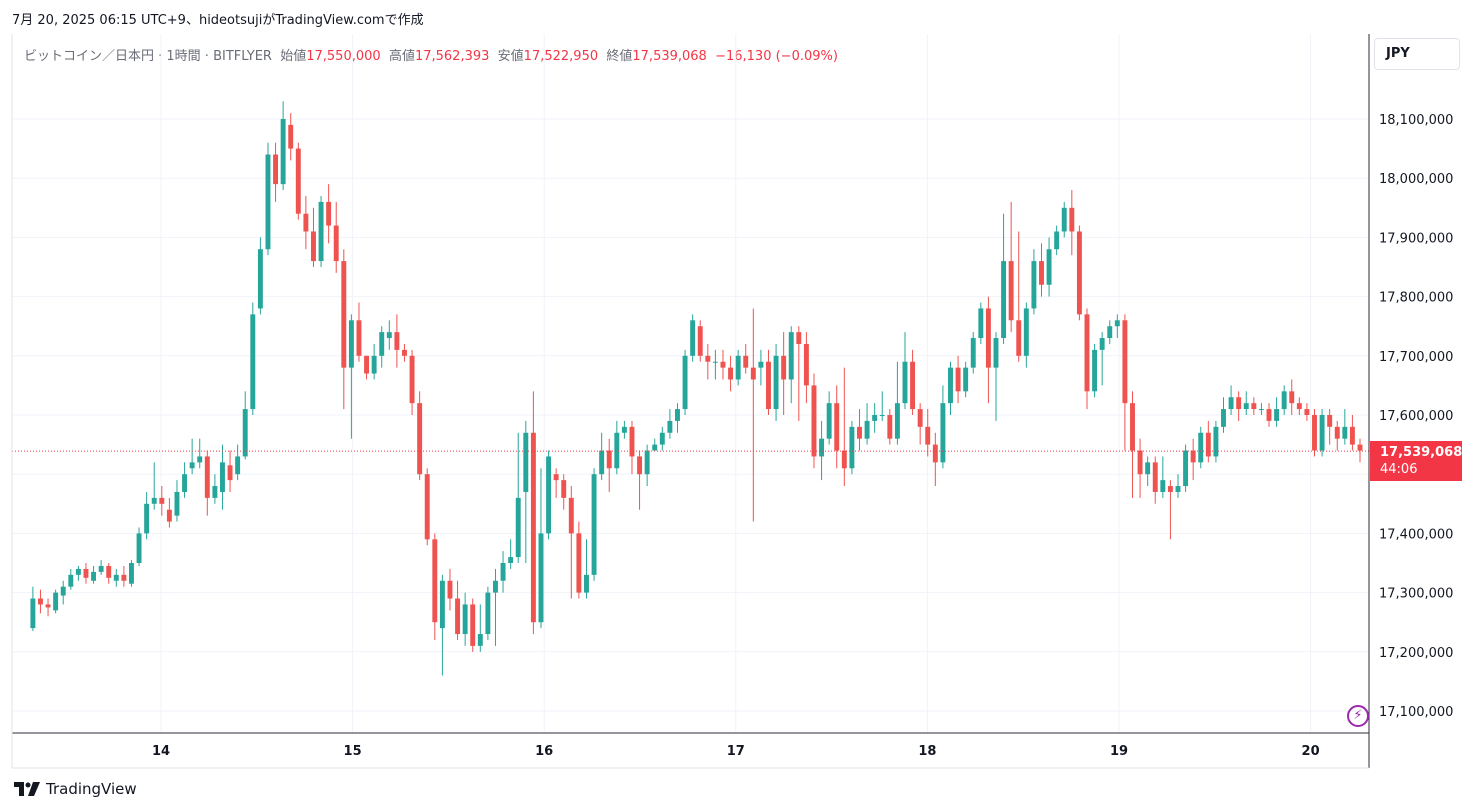 This screenshot has width=1479, height=812. What do you see at coordinates (1311, 751) in the screenshot?
I see `time-tick-label: 20` at bounding box center [1311, 751].